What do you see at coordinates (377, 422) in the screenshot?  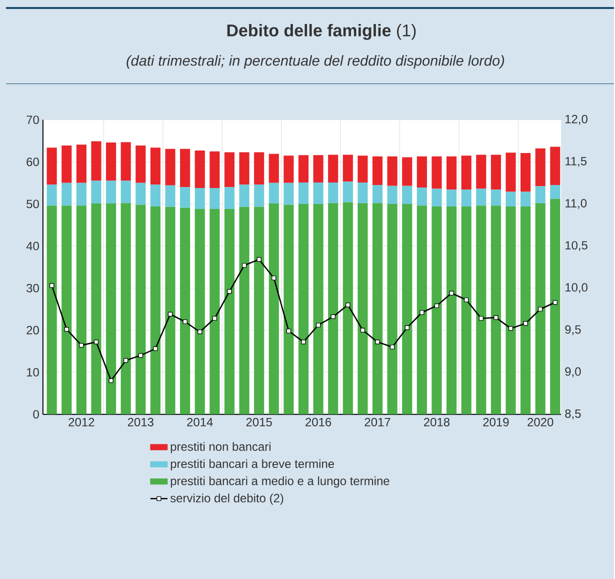 I see `x-tick-label: 2017` at bounding box center [377, 422].